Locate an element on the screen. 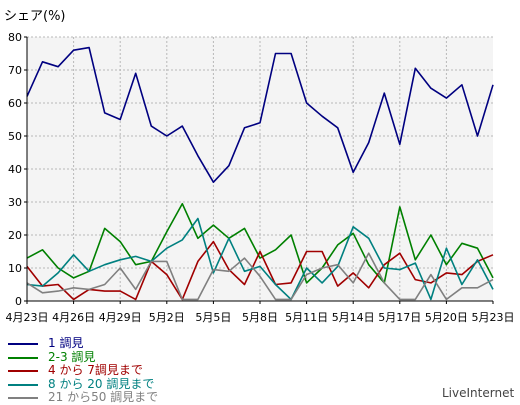 Image resolution: width=520 pixels, height=405 pixels. y-tick-label: 30 is located at coordinates (15, 202).